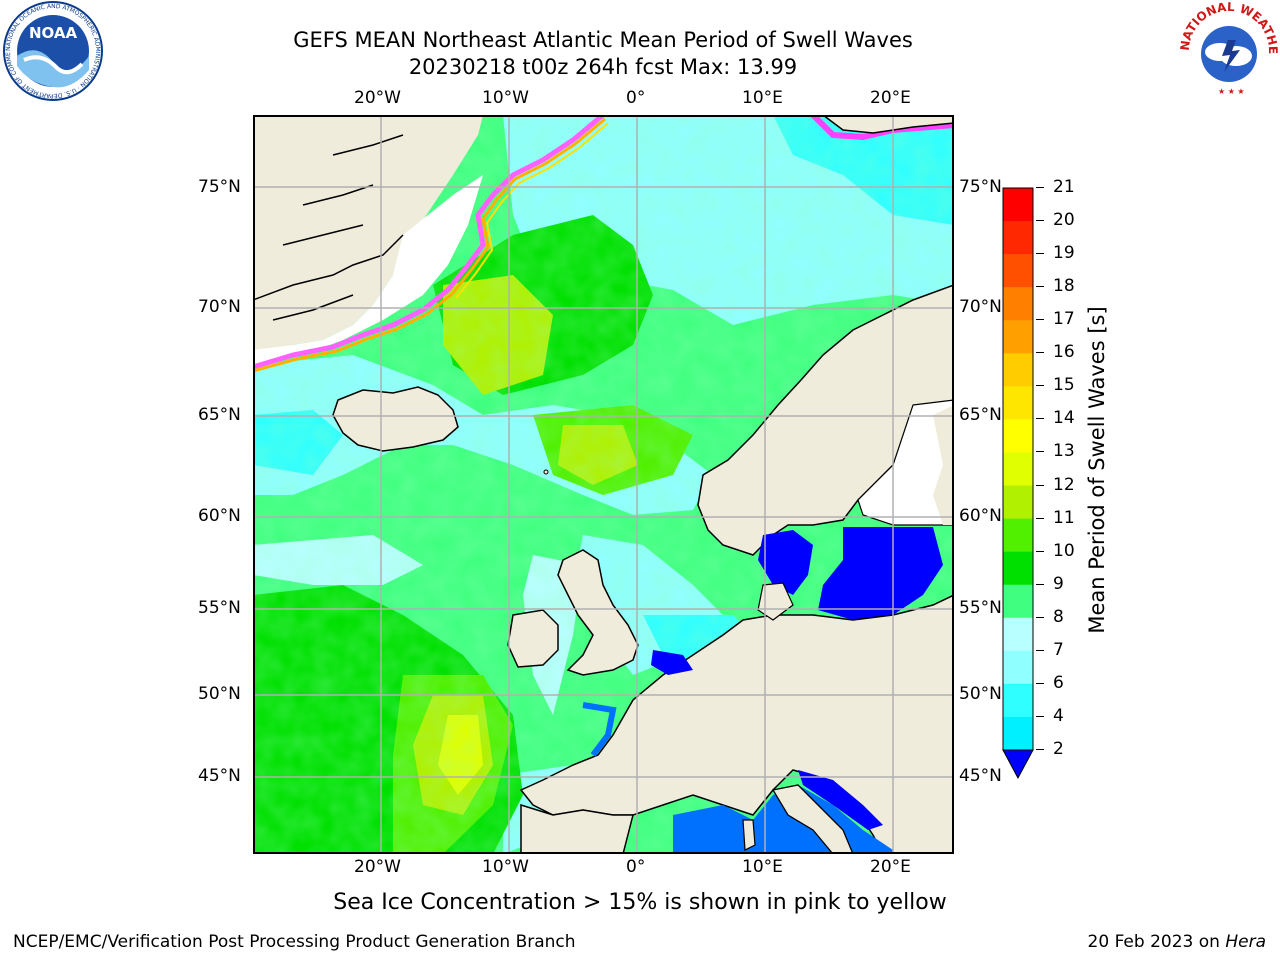 The height and width of the screenshot is (960, 1280). What do you see at coordinates (328, 227) in the screenshot?
I see `greenland-coastline` at bounding box center [328, 227].